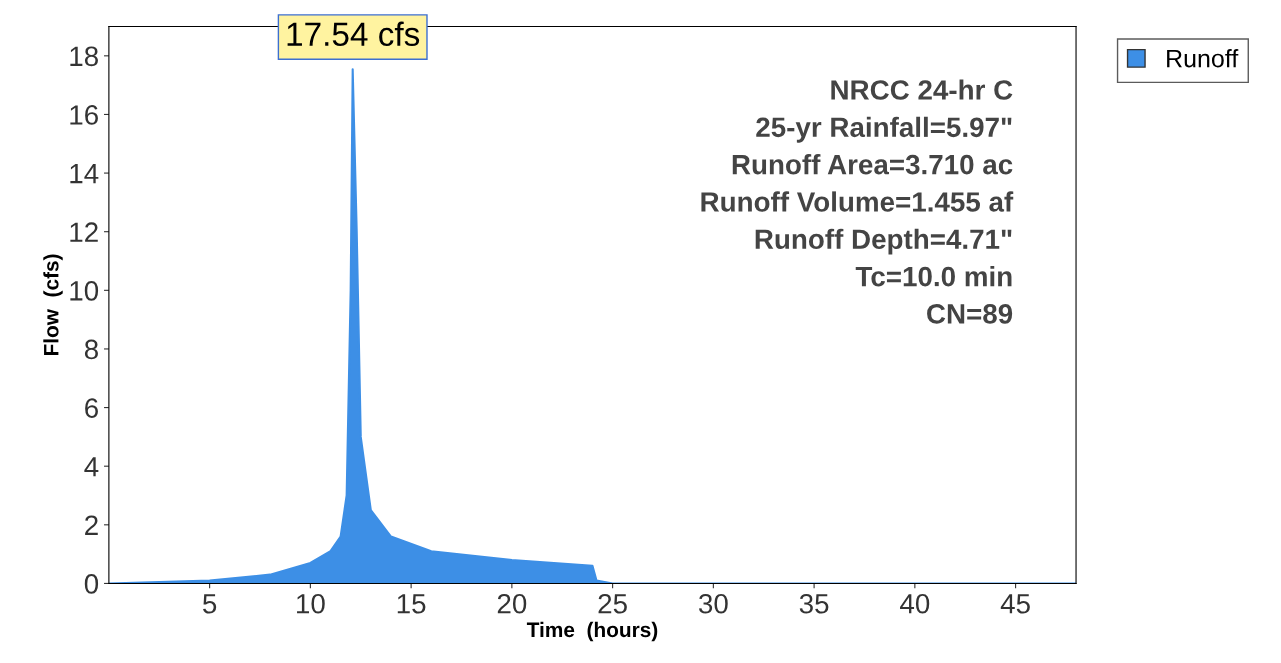 This screenshot has height=663, width=1281. I want to click on x-tick-label: 40, so click(915, 603).